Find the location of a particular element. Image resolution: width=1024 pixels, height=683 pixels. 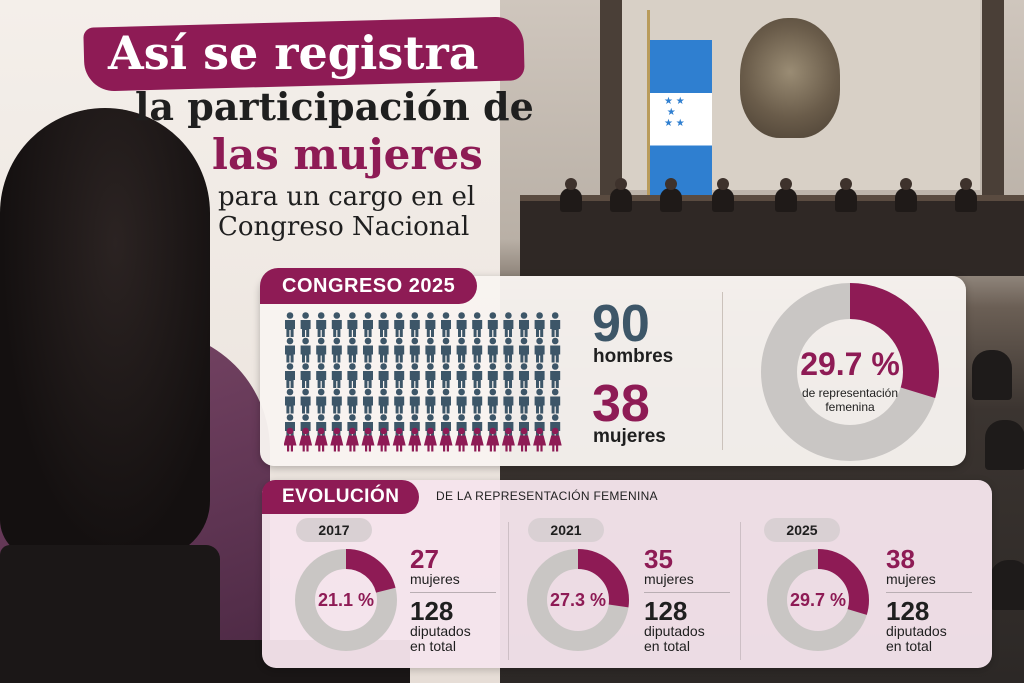

title-line-4: para un cargo en el Congreso Nacional is located at coordinates (346, 212).